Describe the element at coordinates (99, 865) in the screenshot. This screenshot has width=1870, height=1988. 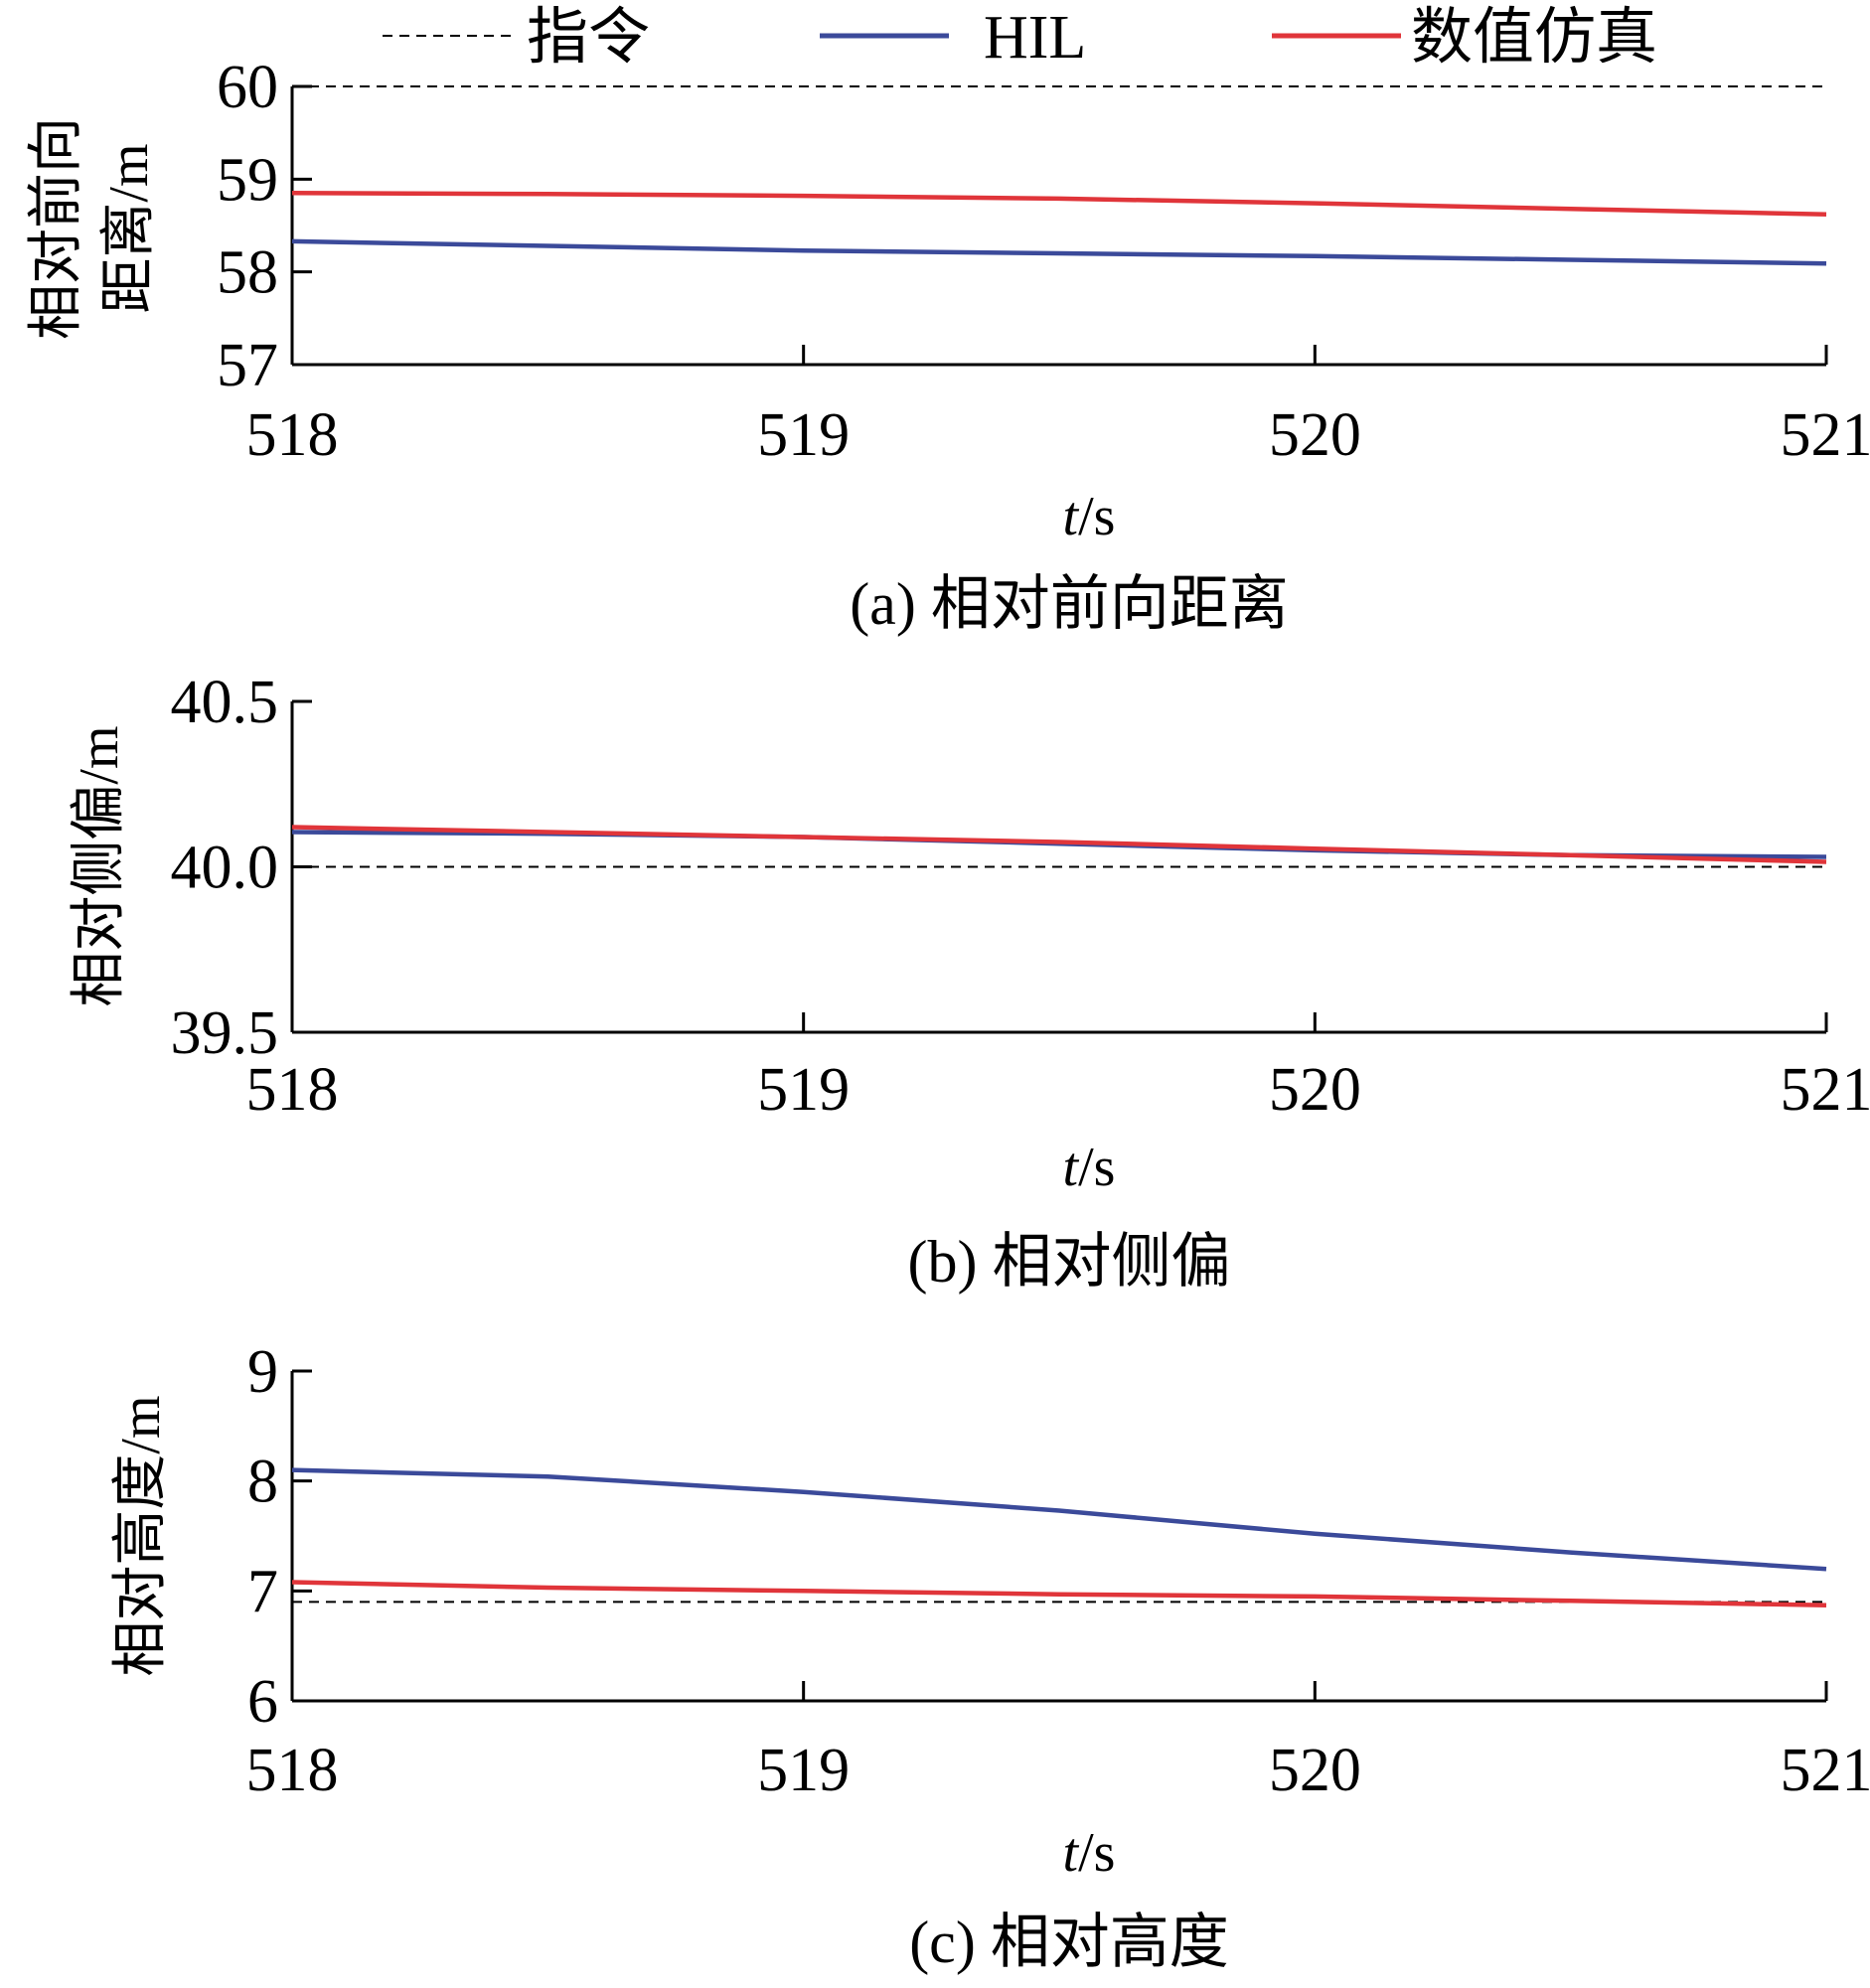
I see `y-axis-title: 相对侧偏/m` at that location.